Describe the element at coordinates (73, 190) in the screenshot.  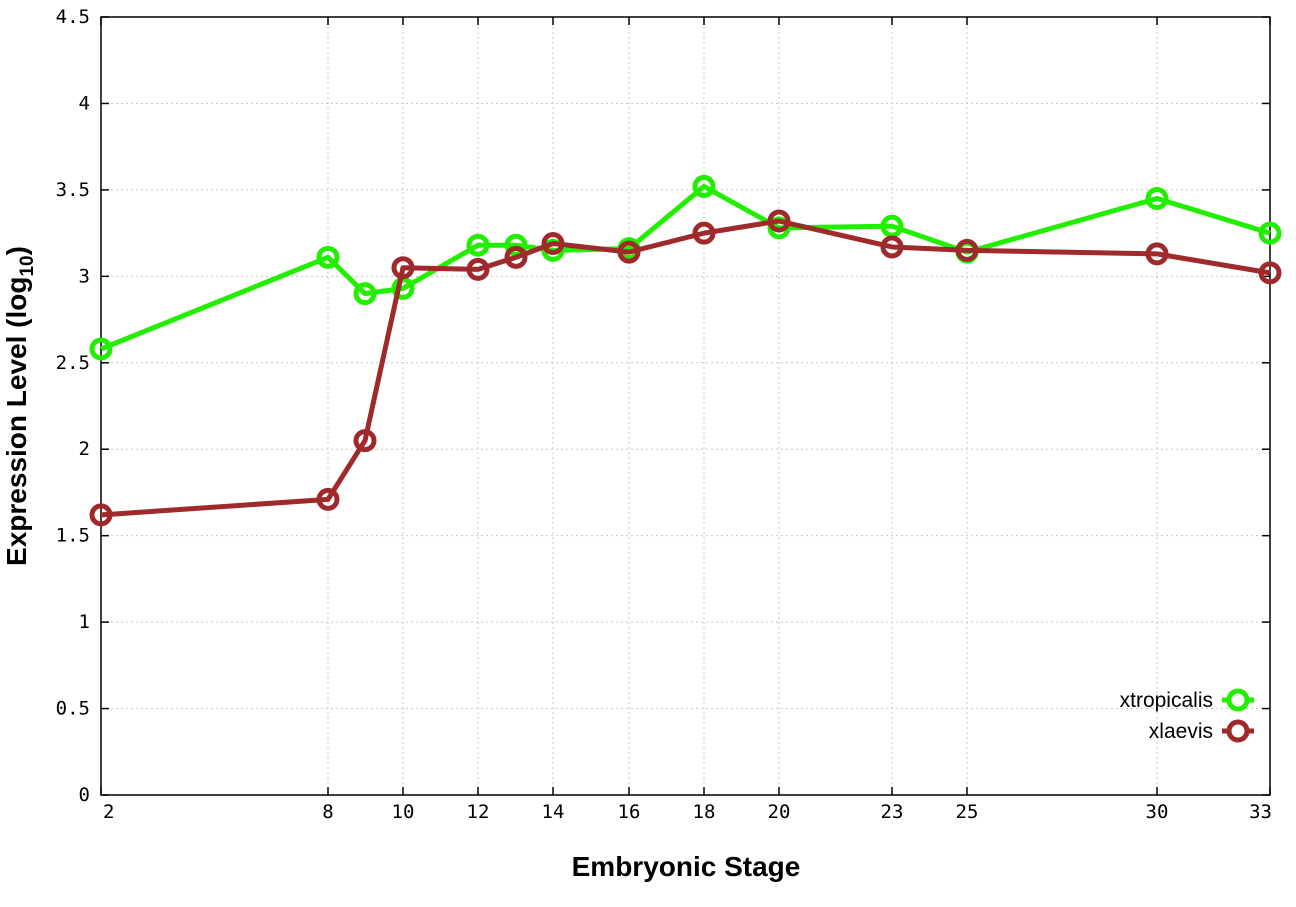
I see `y-tick-label: 3.5` at that location.